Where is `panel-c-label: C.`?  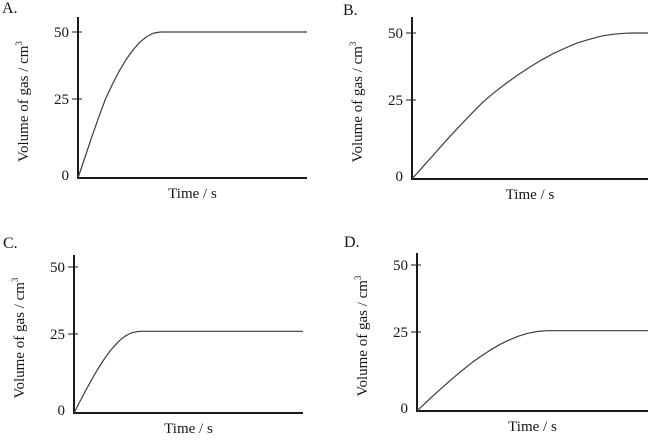
panel-c-label: C. is located at coordinates (10, 243).